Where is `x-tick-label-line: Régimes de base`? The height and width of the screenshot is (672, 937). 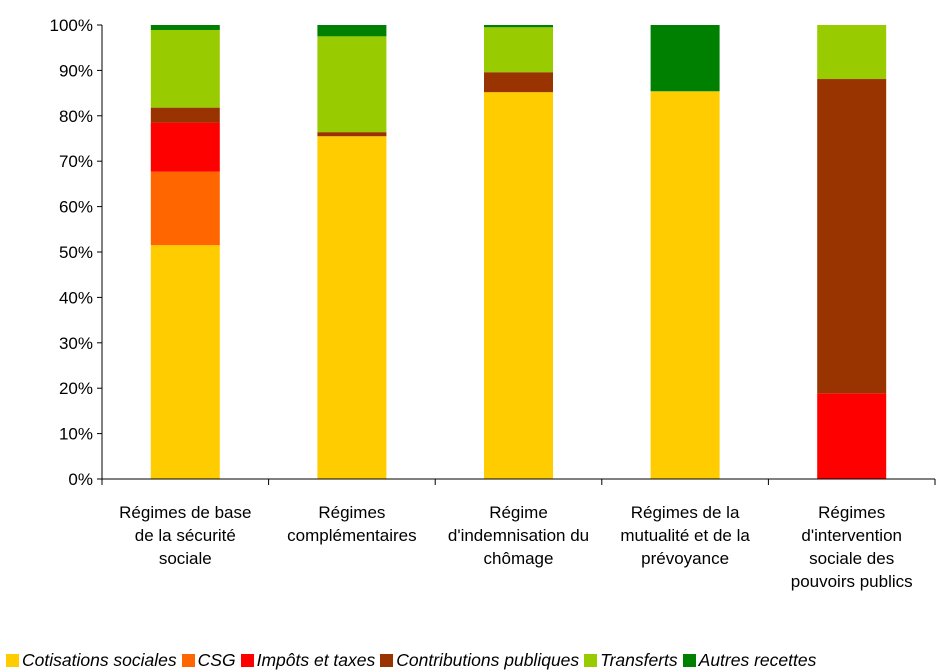 x-tick-label-line: Régimes de base is located at coordinates (185, 512).